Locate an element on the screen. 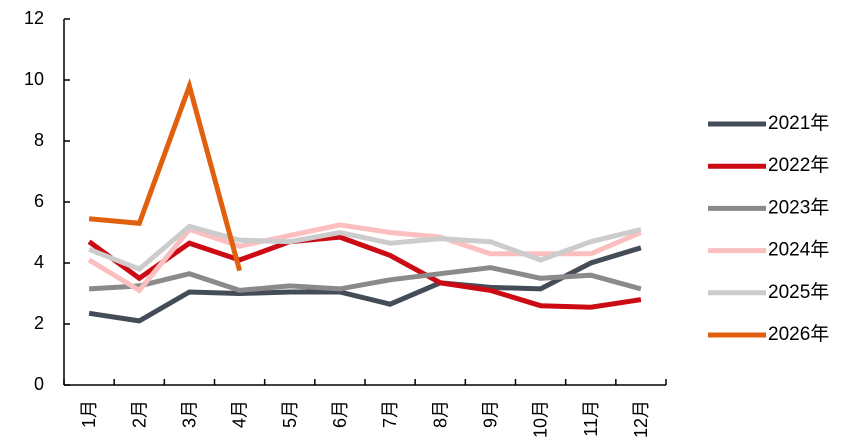 Image resolution: width=848 pixels, height=447 pixels. legend-label: 2022年 is located at coordinates (798, 165).